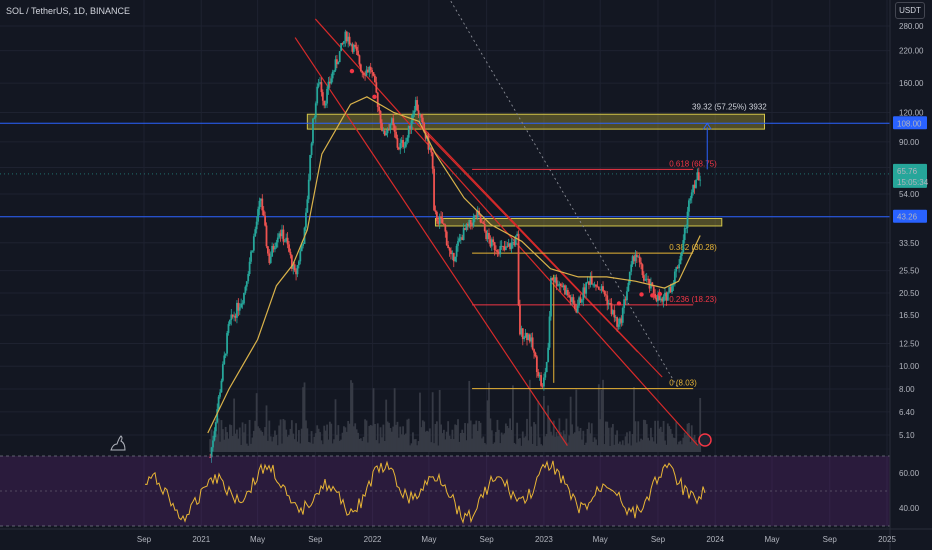 This screenshot has width=932, height=550. What do you see at coordinates (578, 222) in the screenshot?
I see `resistance-zone` at bounding box center [578, 222].